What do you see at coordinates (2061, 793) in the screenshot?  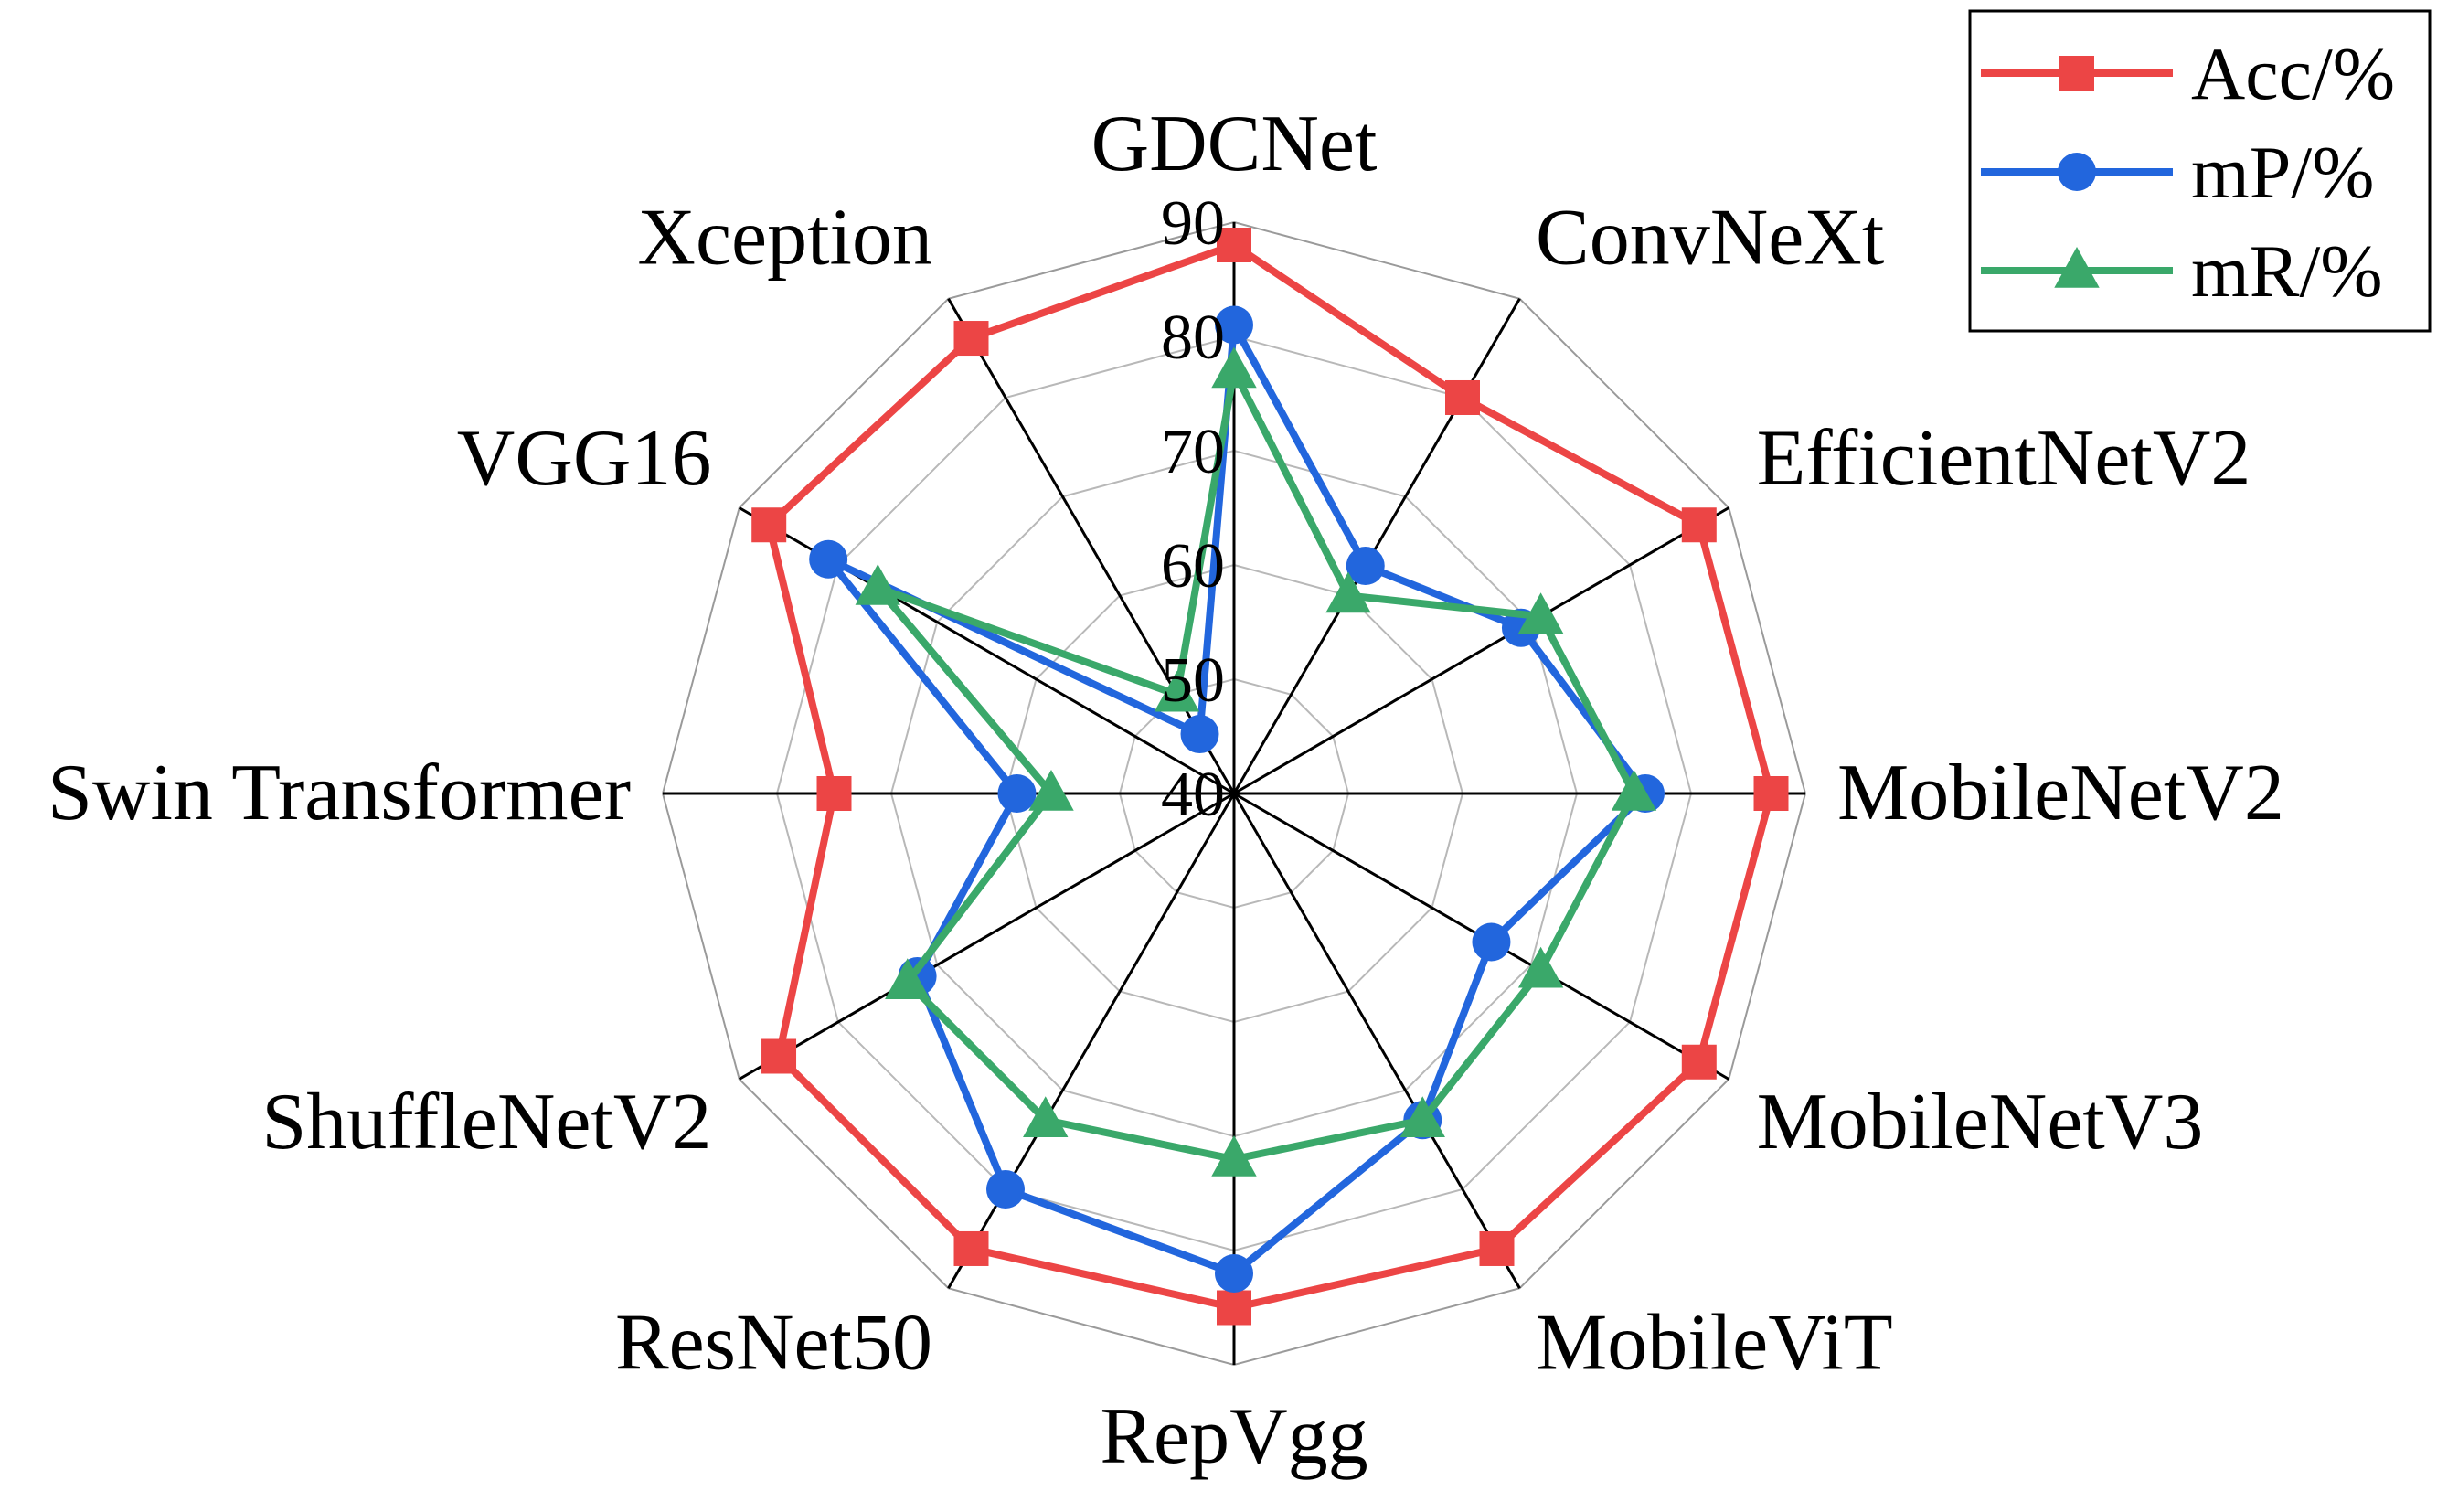 I see `category-label: MobileNetV2` at bounding box center [2061, 793].